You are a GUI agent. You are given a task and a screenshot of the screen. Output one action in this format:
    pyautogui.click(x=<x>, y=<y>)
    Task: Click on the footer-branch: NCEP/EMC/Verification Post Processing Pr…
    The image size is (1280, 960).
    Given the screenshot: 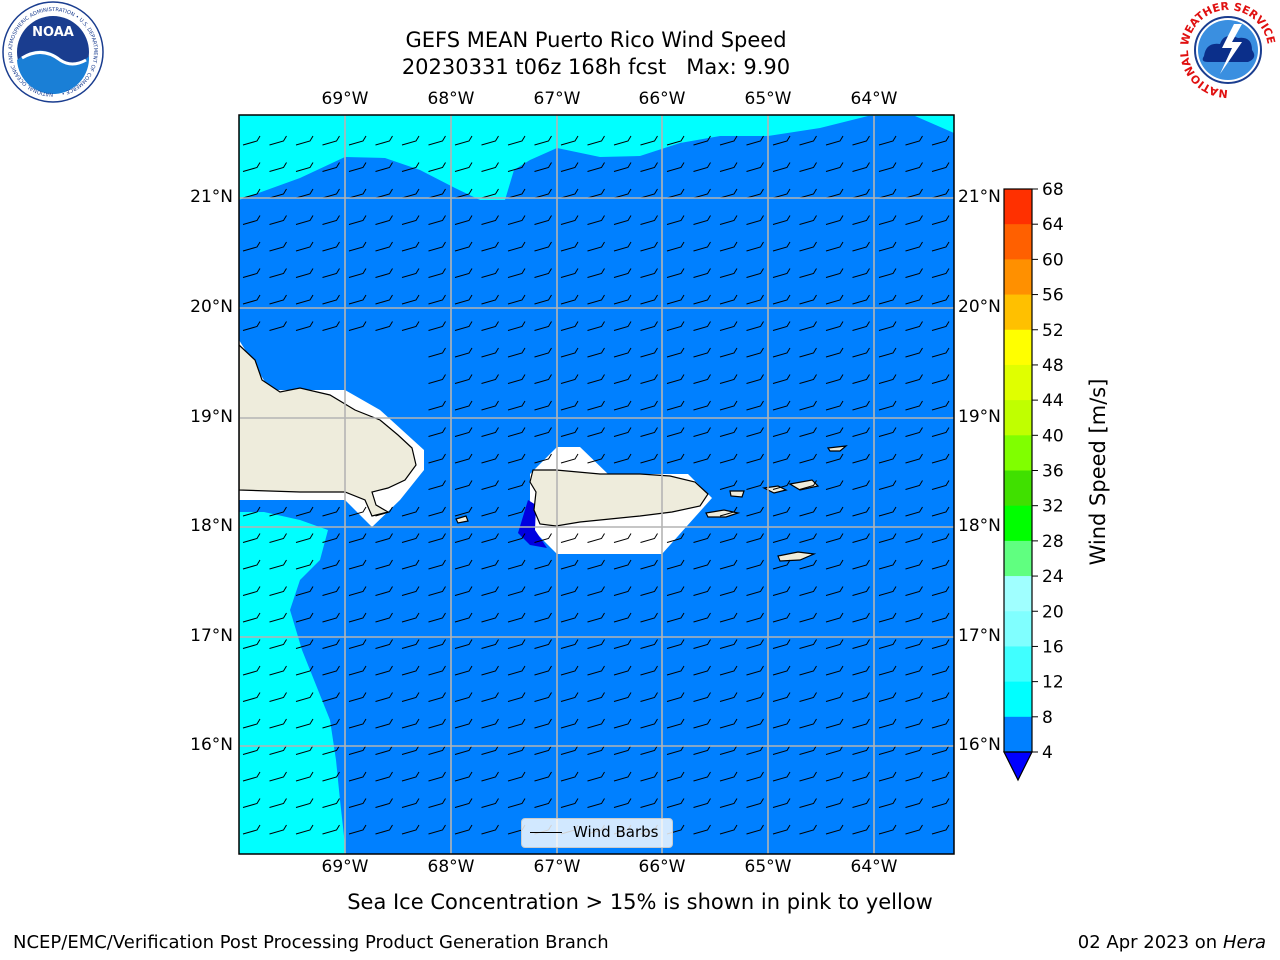 What is the action you would take?
    pyautogui.click(x=311, y=942)
    